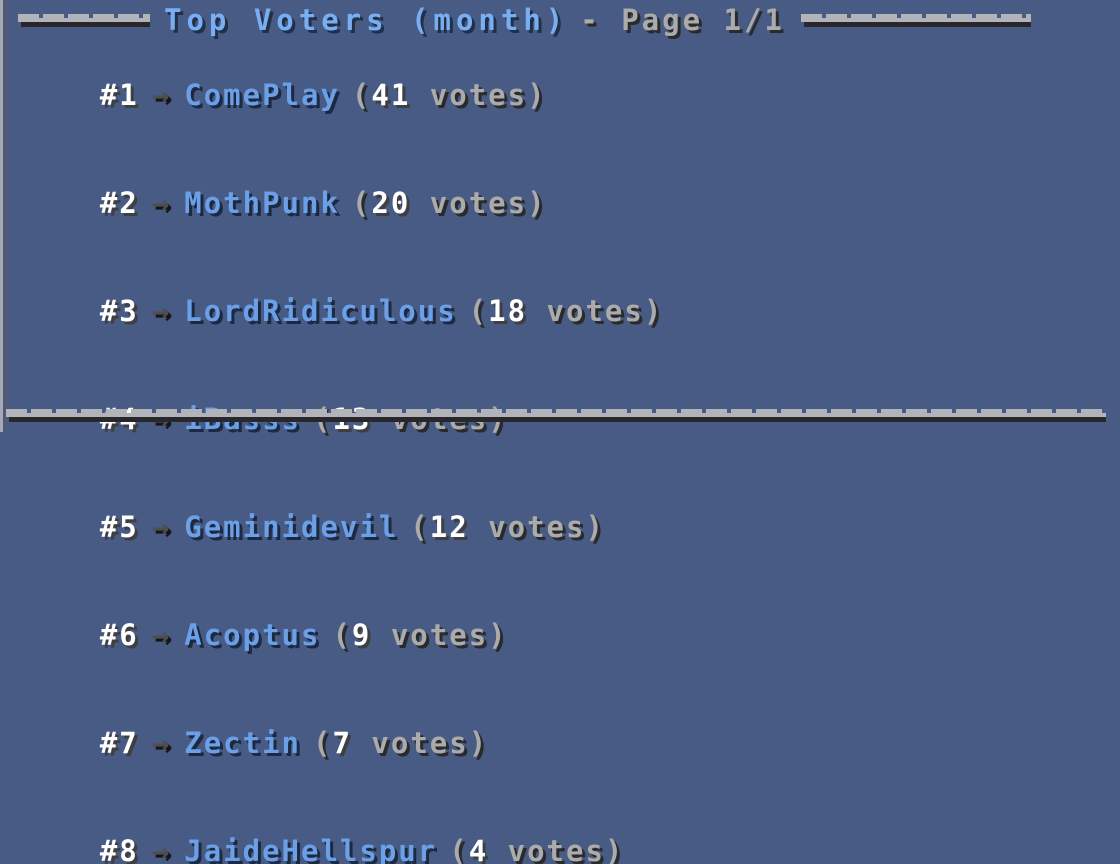 The height and width of the screenshot is (864, 1120). I want to click on page-title: Top Voters (month), so click(366, 20).